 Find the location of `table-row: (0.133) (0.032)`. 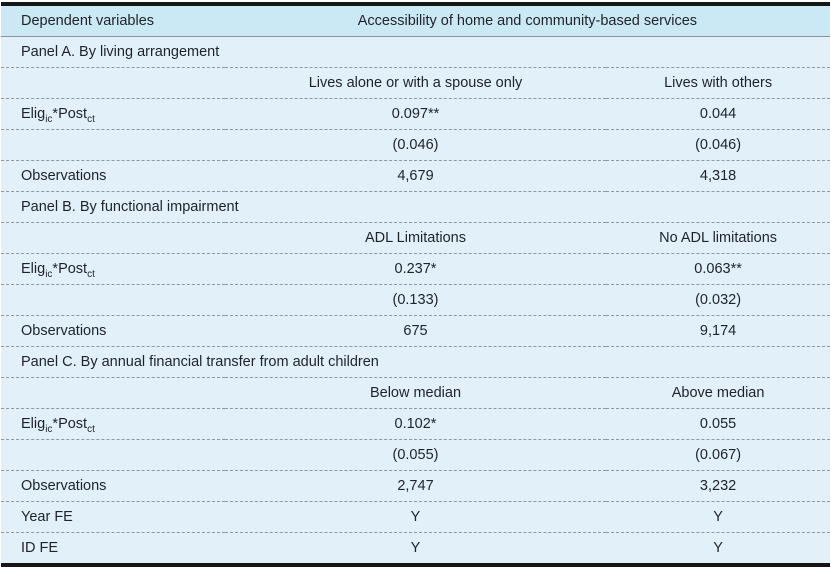

table-row: (0.133) (0.032) is located at coordinates (415, 300).